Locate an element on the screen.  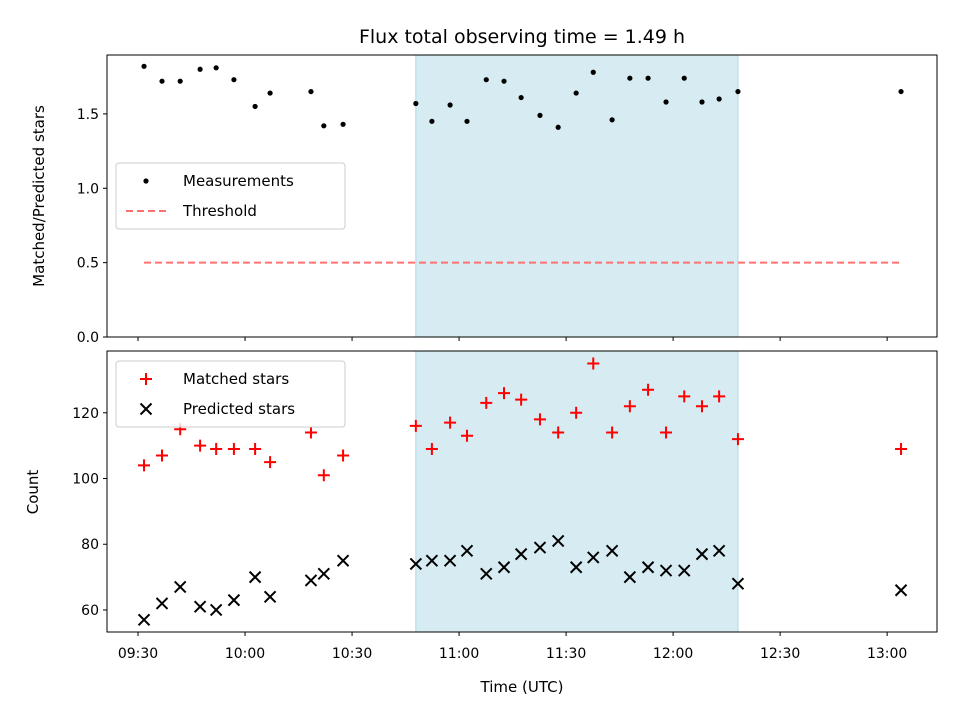
x-tick-label: 11:00 is located at coordinates (459, 654).